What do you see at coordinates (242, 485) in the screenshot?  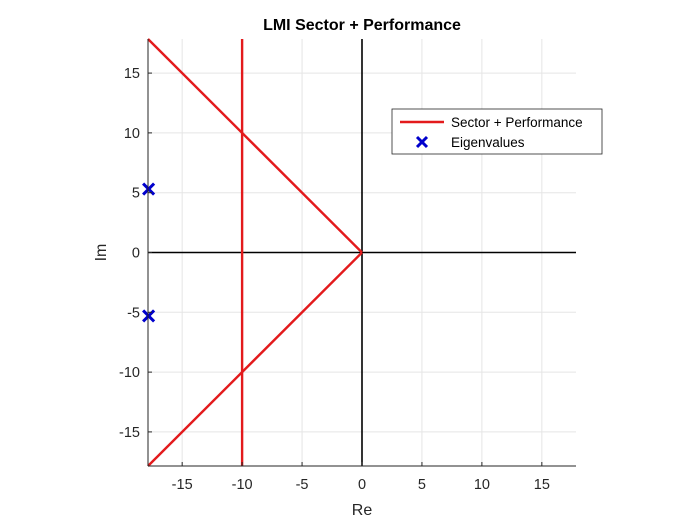 I see `x-tick-label: -10` at bounding box center [242, 485].